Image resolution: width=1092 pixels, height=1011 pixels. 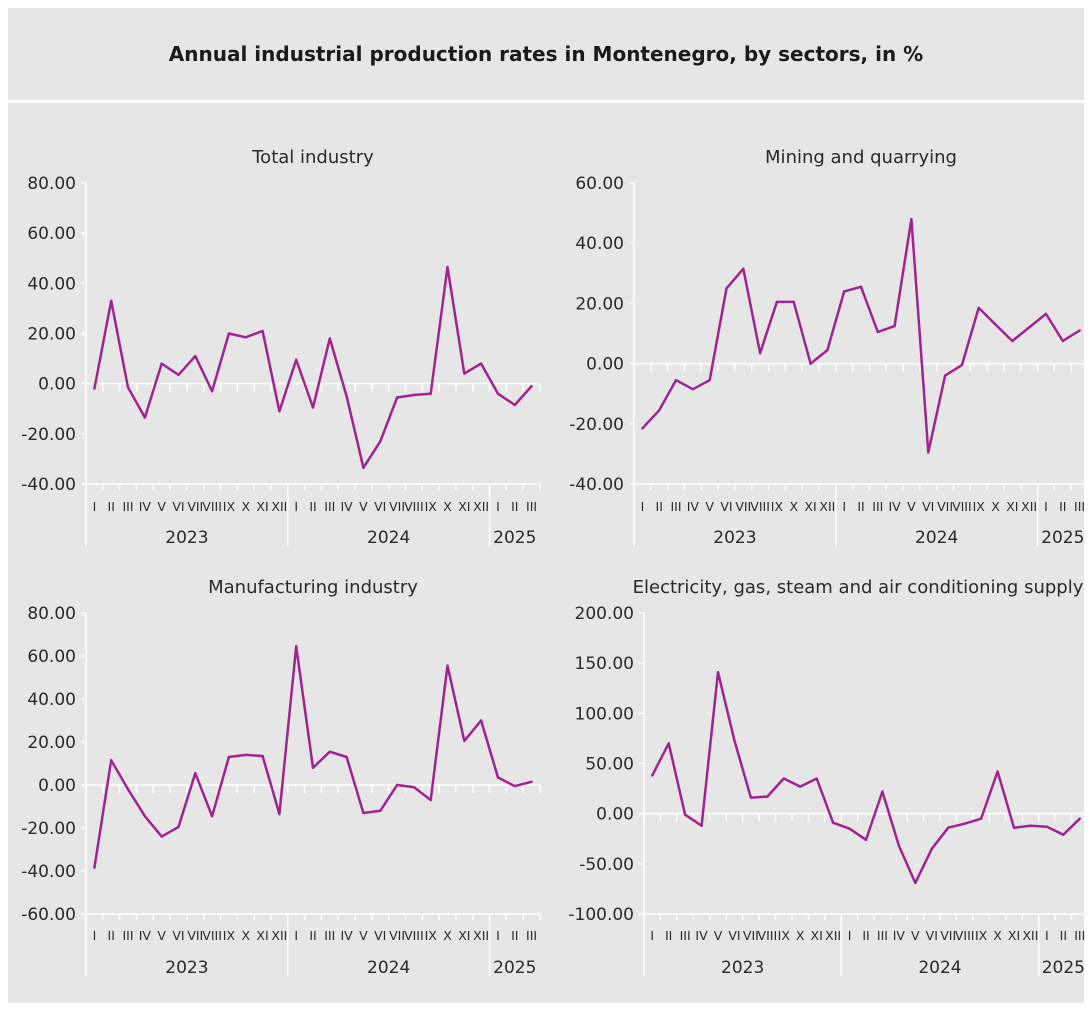 What do you see at coordinates (800, 935) in the screenshot?
I see `month-label: X` at bounding box center [800, 935].